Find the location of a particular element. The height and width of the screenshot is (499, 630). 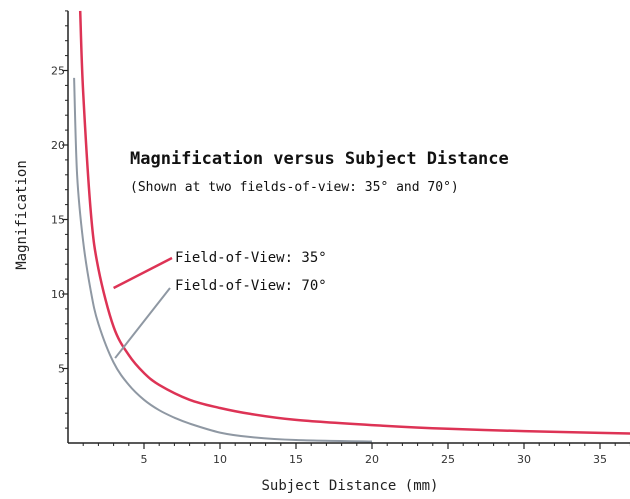

y-tick-label: 5 is located at coordinates (61, 369).